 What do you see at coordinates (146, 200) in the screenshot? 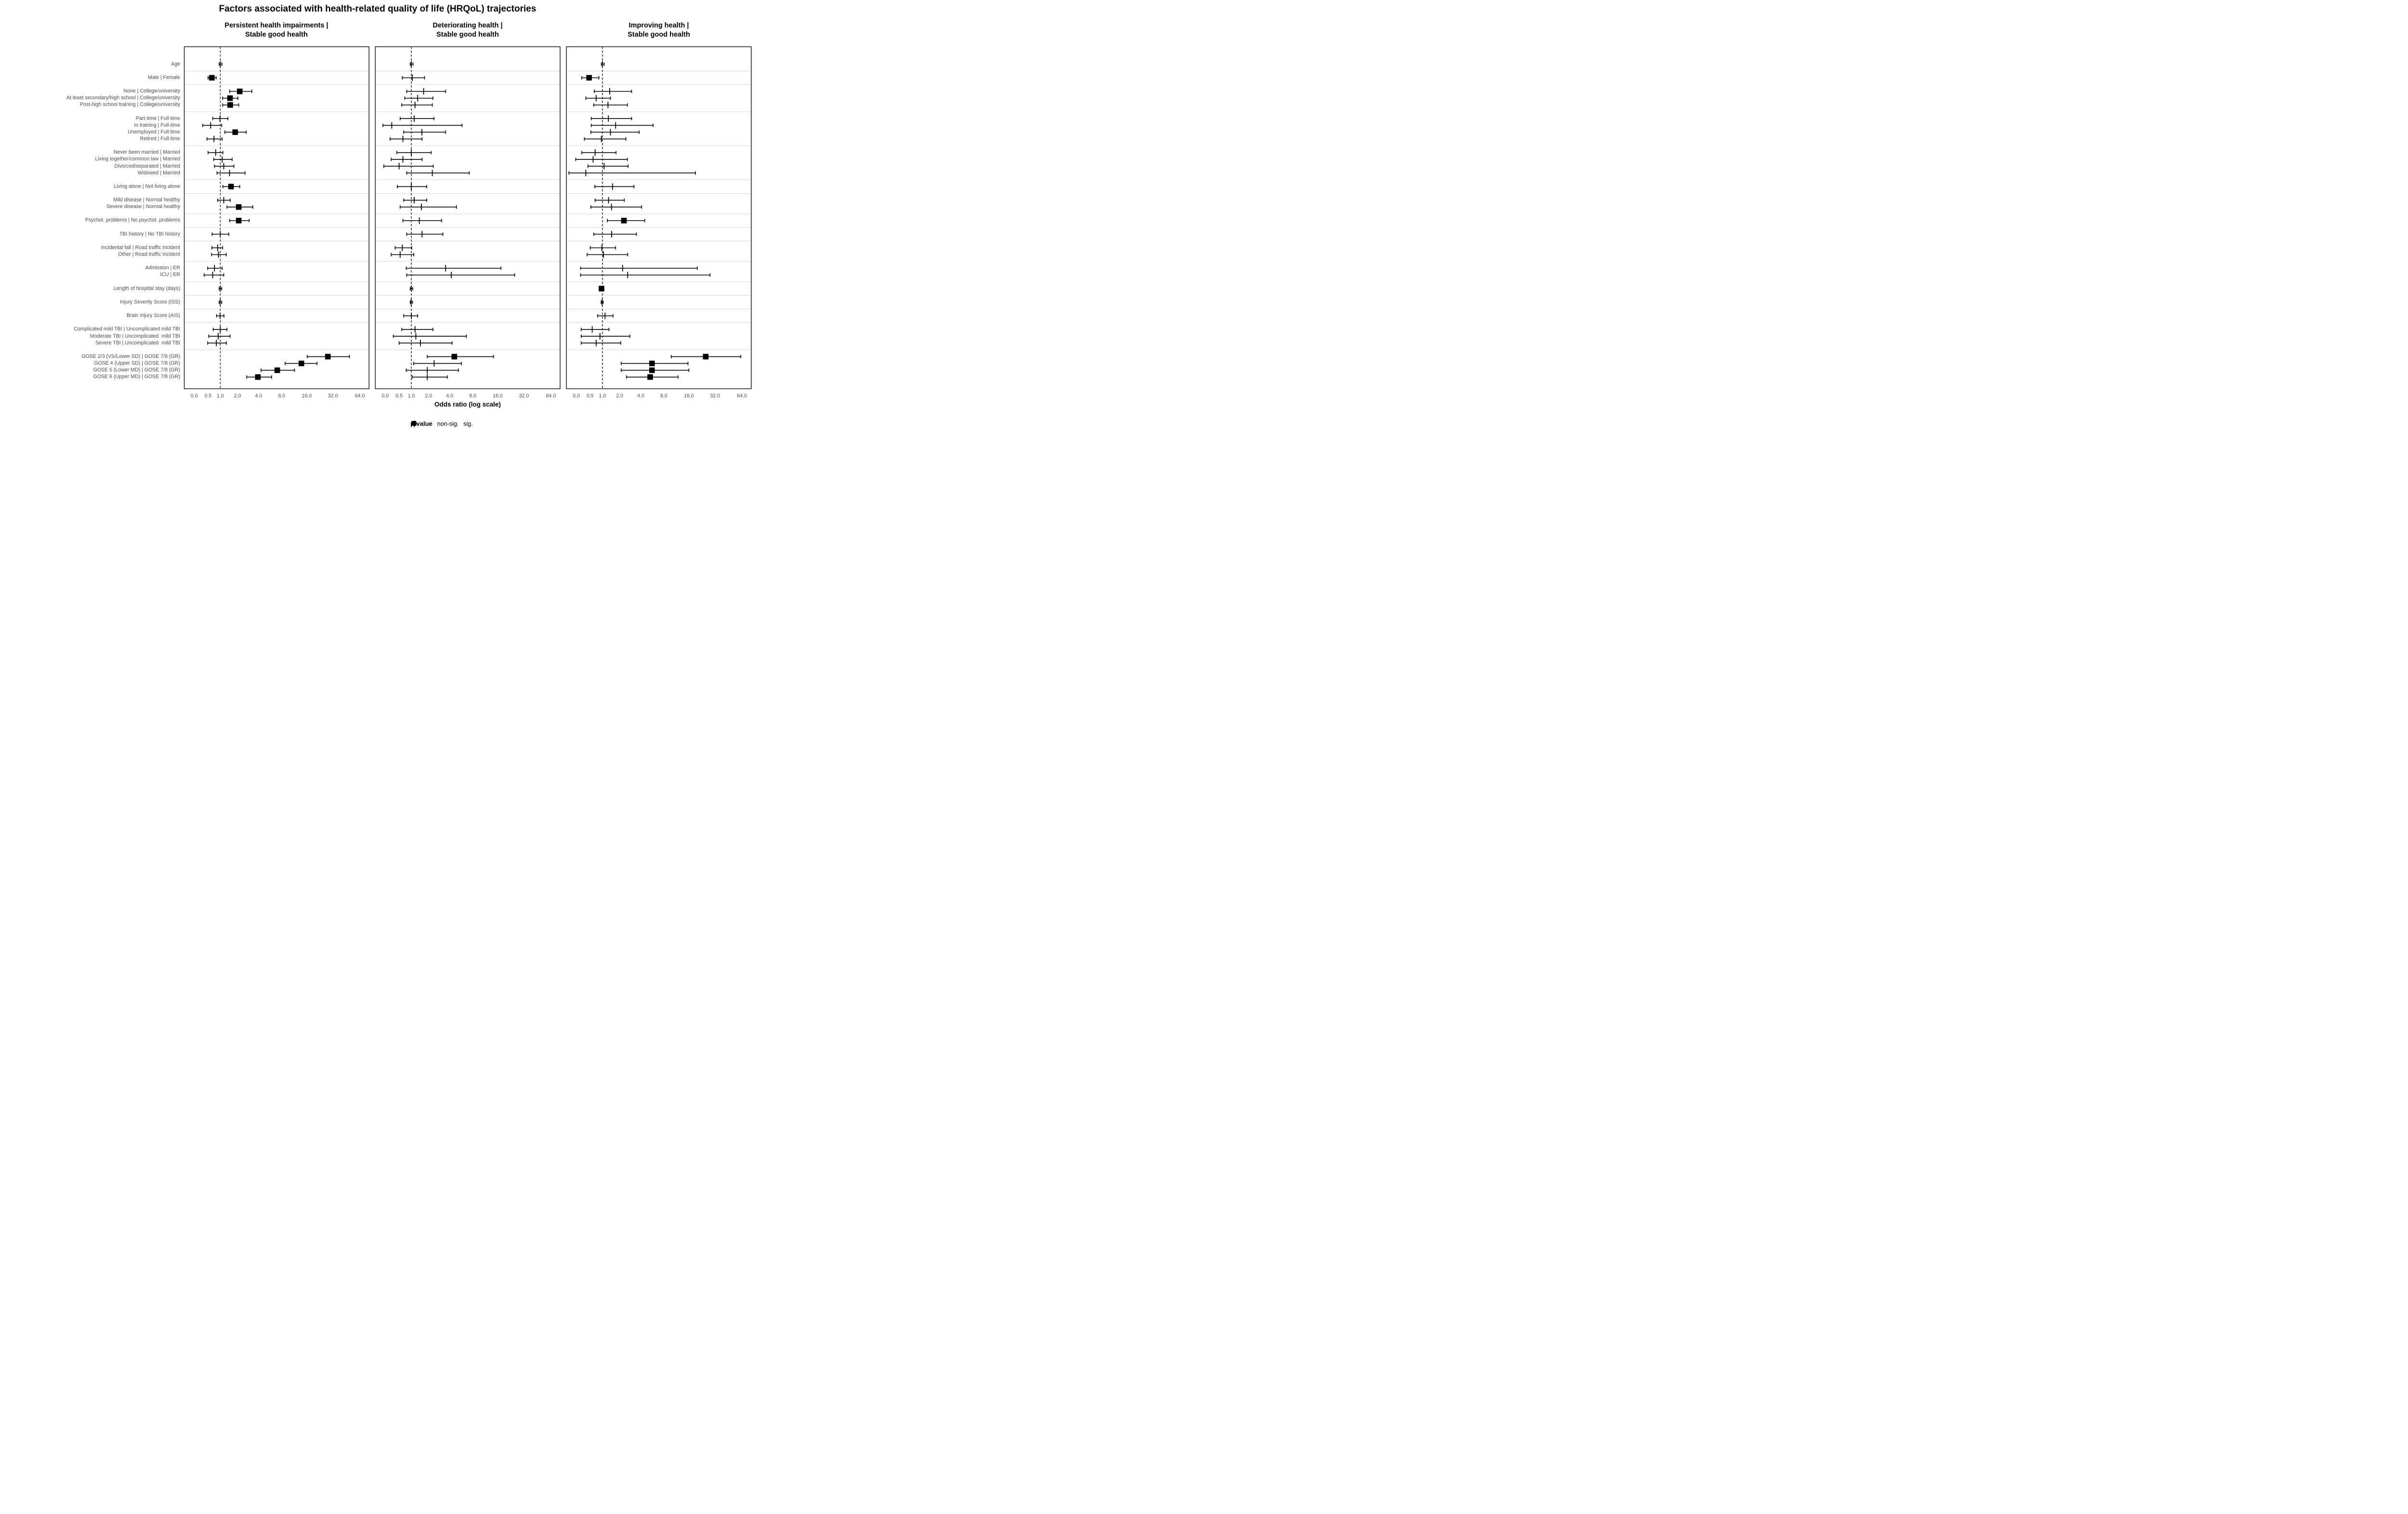
I see `row-label: Mild disease | Normal healthy` at bounding box center [146, 200].